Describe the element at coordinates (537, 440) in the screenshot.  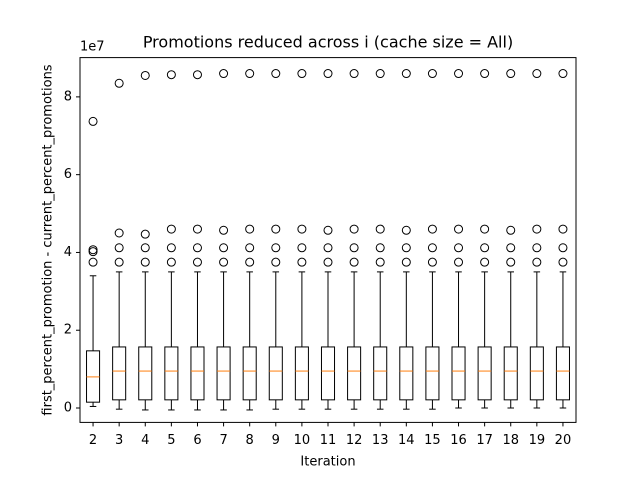
I see `x-tick-label: 19` at that location.